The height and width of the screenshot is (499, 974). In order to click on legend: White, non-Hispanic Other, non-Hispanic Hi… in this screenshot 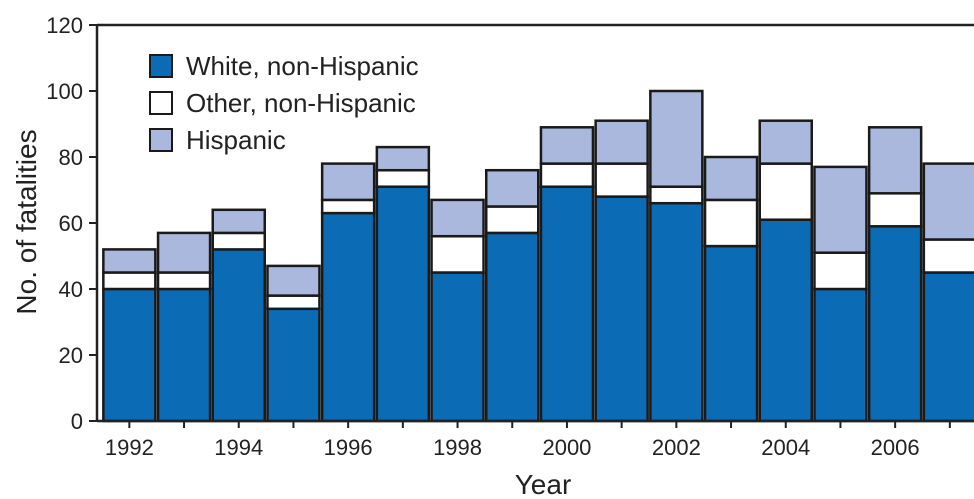, I will do `click(284, 103)`.